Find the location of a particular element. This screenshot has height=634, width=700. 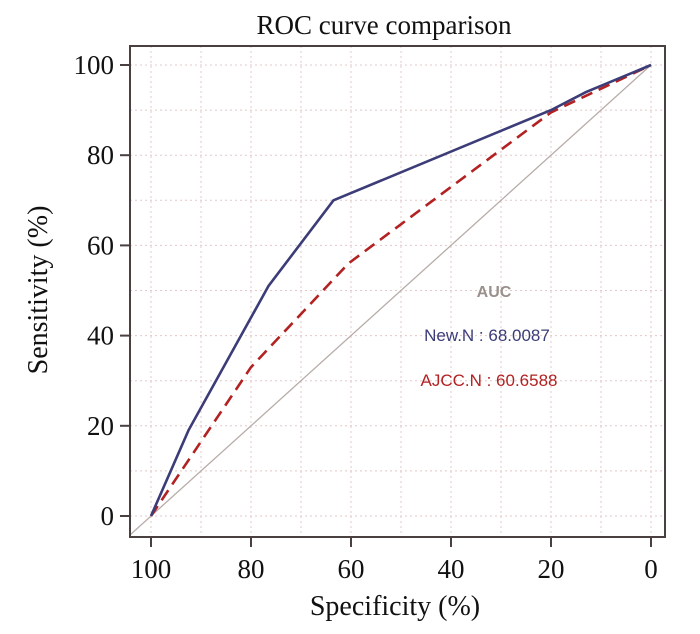

y-tick-label: 0 is located at coordinates (108, 516).